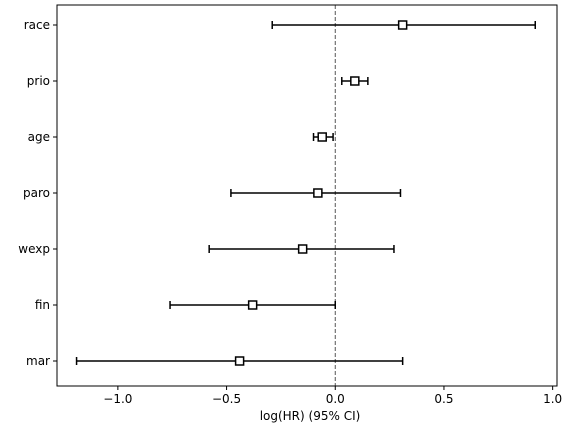  Describe the element at coordinates (38, 81) in the screenshot. I see `y-tick-label-prio: prio` at that location.